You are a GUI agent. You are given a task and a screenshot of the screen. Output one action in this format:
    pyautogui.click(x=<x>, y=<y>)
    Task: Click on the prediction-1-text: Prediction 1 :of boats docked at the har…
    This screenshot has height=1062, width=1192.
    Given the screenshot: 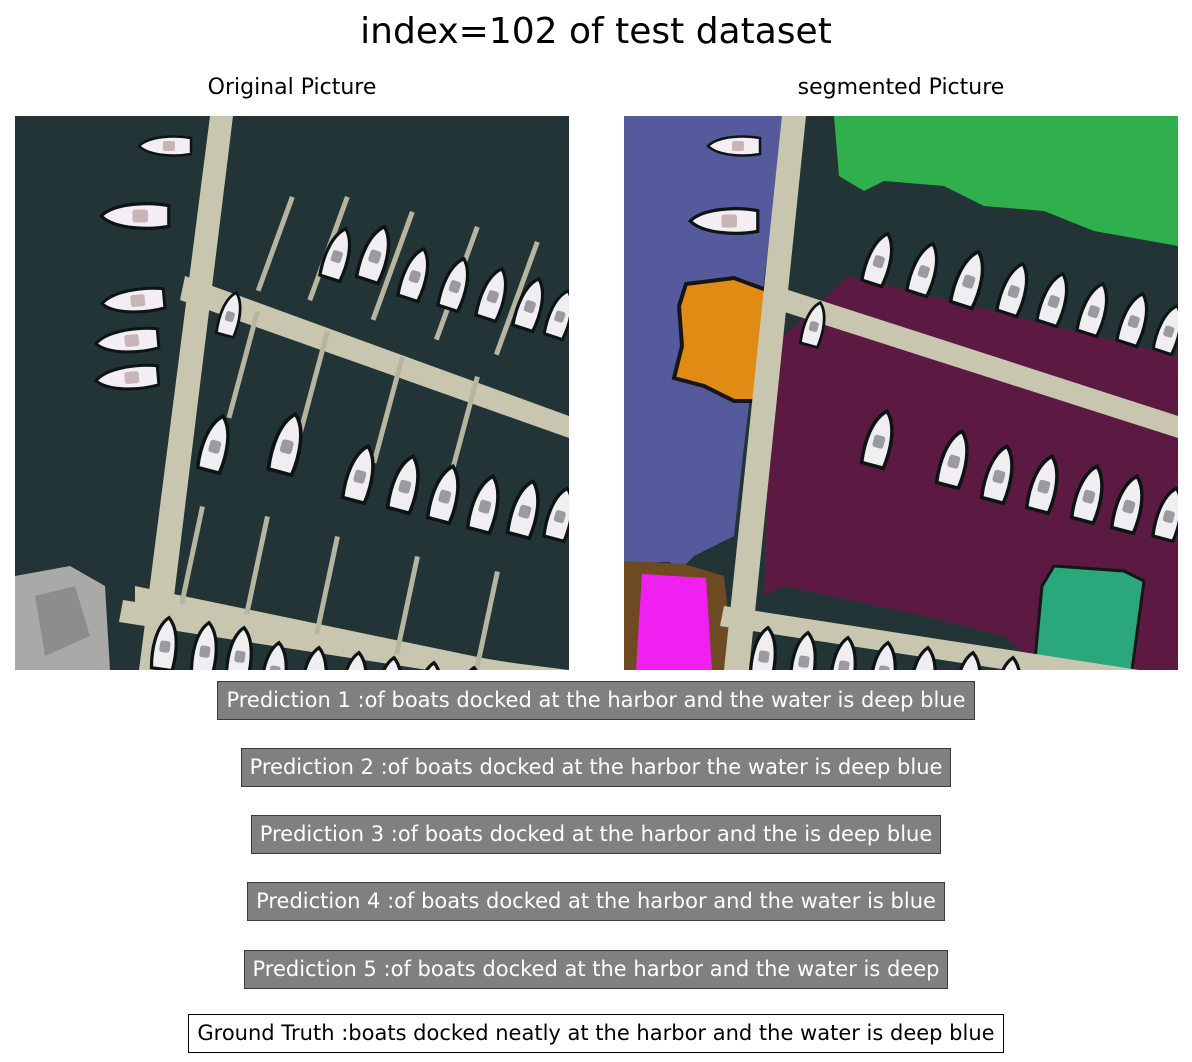 What is the action you would take?
    pyautogui.click(x=596, y=700)
    